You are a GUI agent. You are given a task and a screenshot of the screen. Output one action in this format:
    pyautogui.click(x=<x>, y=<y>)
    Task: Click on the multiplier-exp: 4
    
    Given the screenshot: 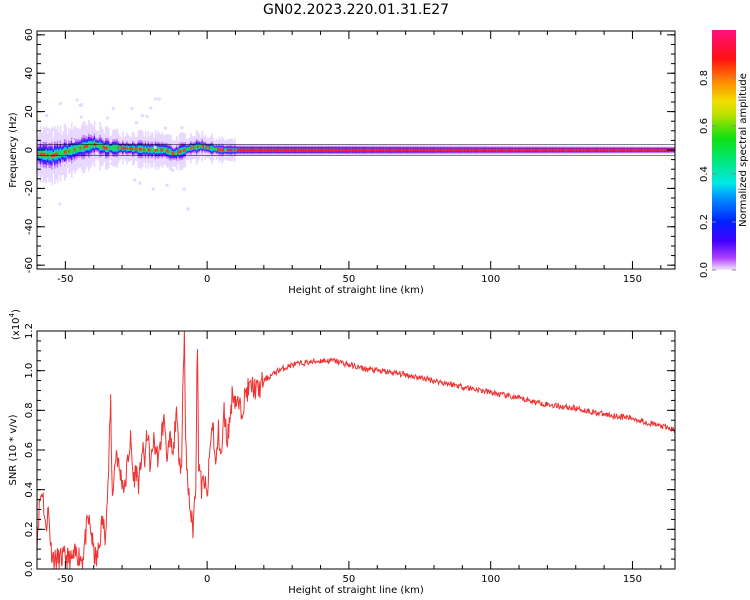 What is the action you would take?
    pyautogui.click(x=12, y=314)
    